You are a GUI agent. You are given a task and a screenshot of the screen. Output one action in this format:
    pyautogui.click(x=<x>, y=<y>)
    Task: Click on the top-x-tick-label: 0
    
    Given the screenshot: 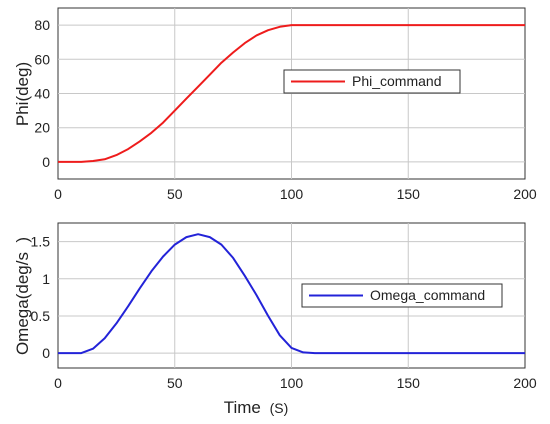 What is the action you would take?
    pyautogui.click(x=58, y=194)
    